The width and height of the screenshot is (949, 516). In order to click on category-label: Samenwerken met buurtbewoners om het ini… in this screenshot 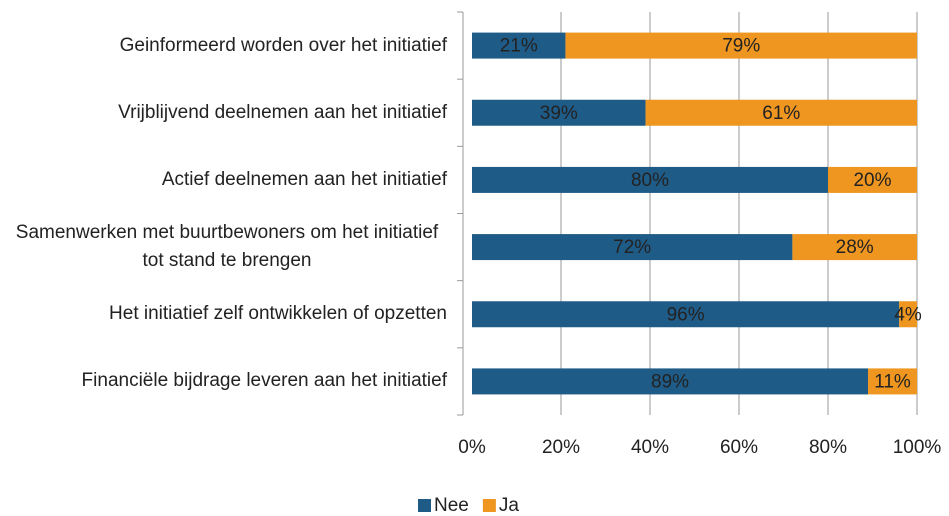, I will do `click(223, 247)`.